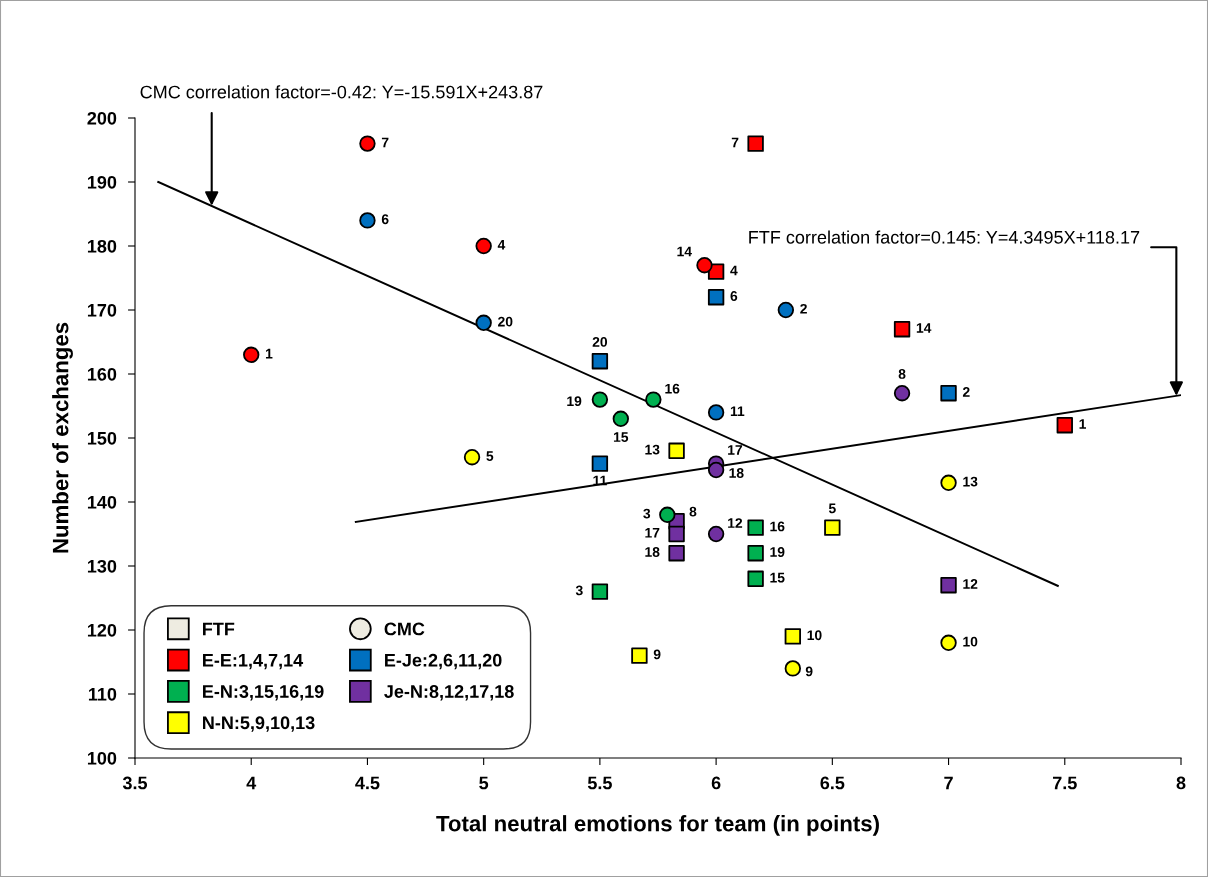 This screenshot has height=877, width=1208. What do you see at coordinates (599, 783) in the screenshot?
I see `x-tick-label: 5.5` at bounding box center [599, 783].